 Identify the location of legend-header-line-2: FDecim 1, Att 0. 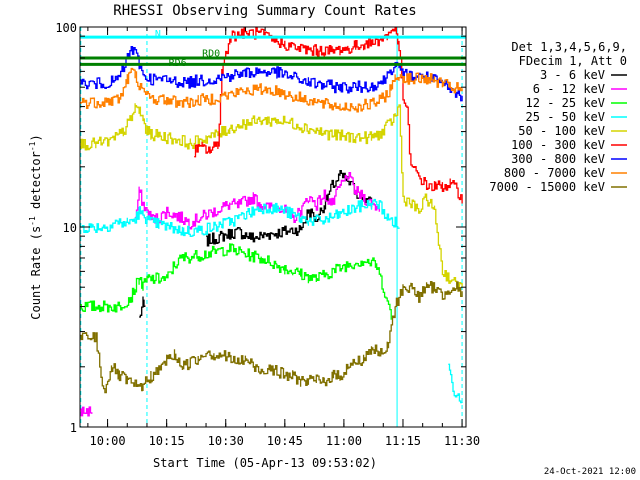
(573, 61).